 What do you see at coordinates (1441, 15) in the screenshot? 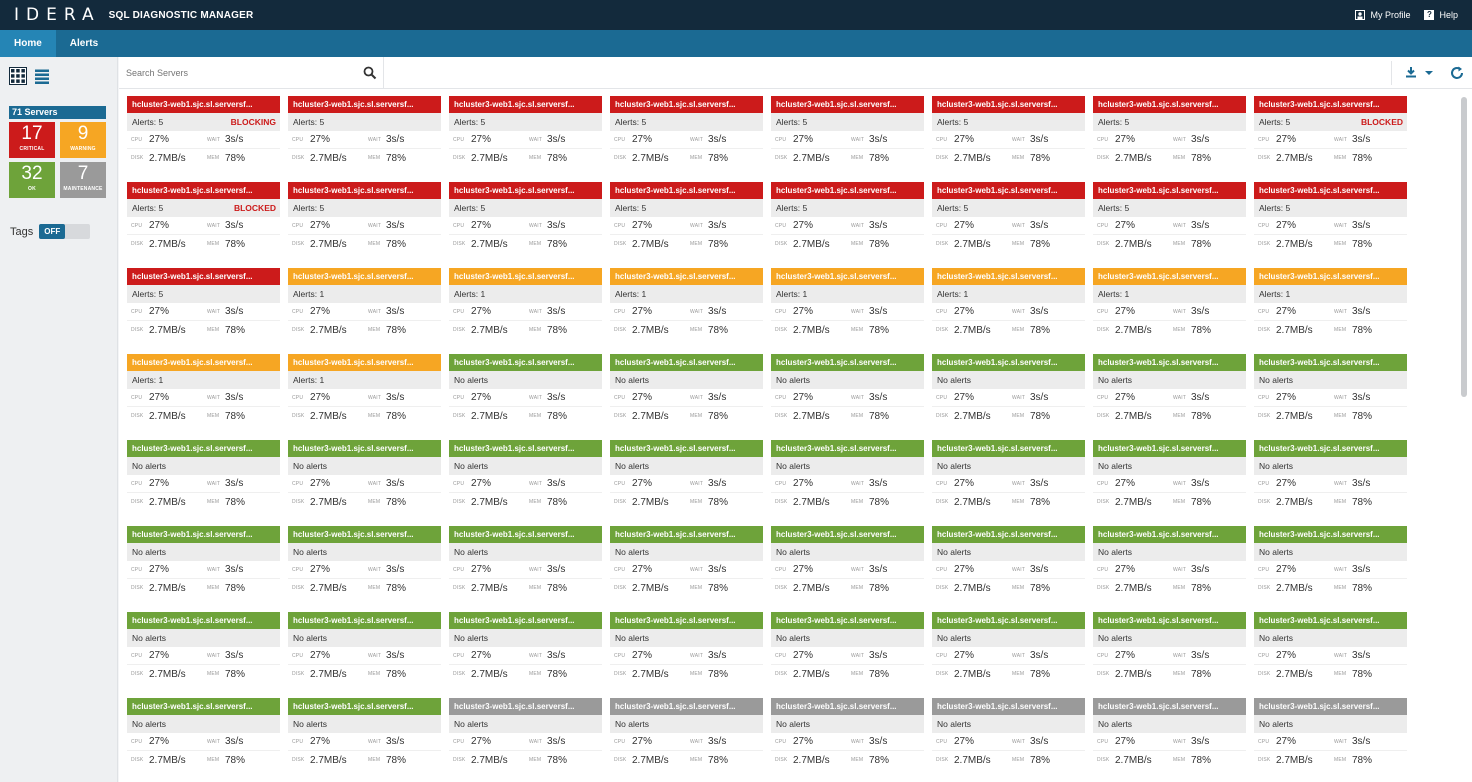
I see `help-link: ? Help` at bounding box center [1441, 15].